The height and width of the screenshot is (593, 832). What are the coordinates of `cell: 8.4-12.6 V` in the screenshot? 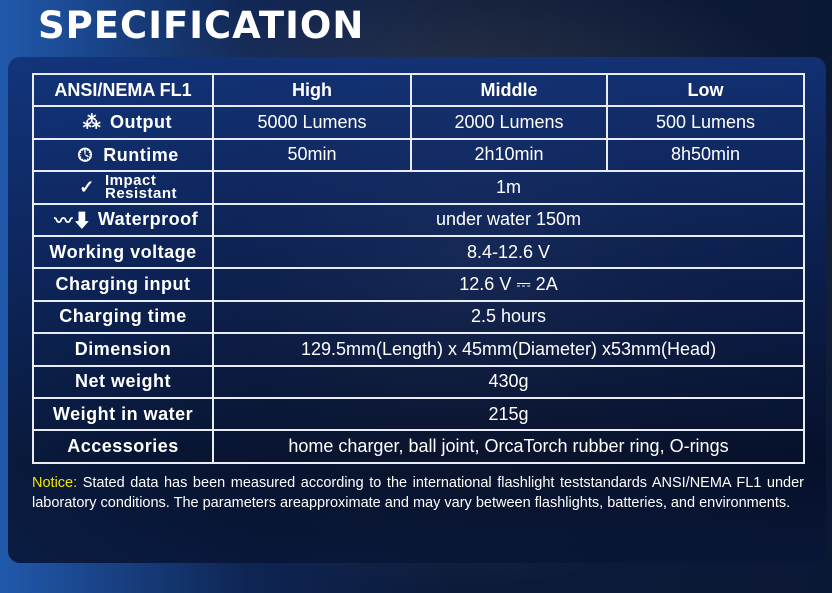 It's located at (508, 252).